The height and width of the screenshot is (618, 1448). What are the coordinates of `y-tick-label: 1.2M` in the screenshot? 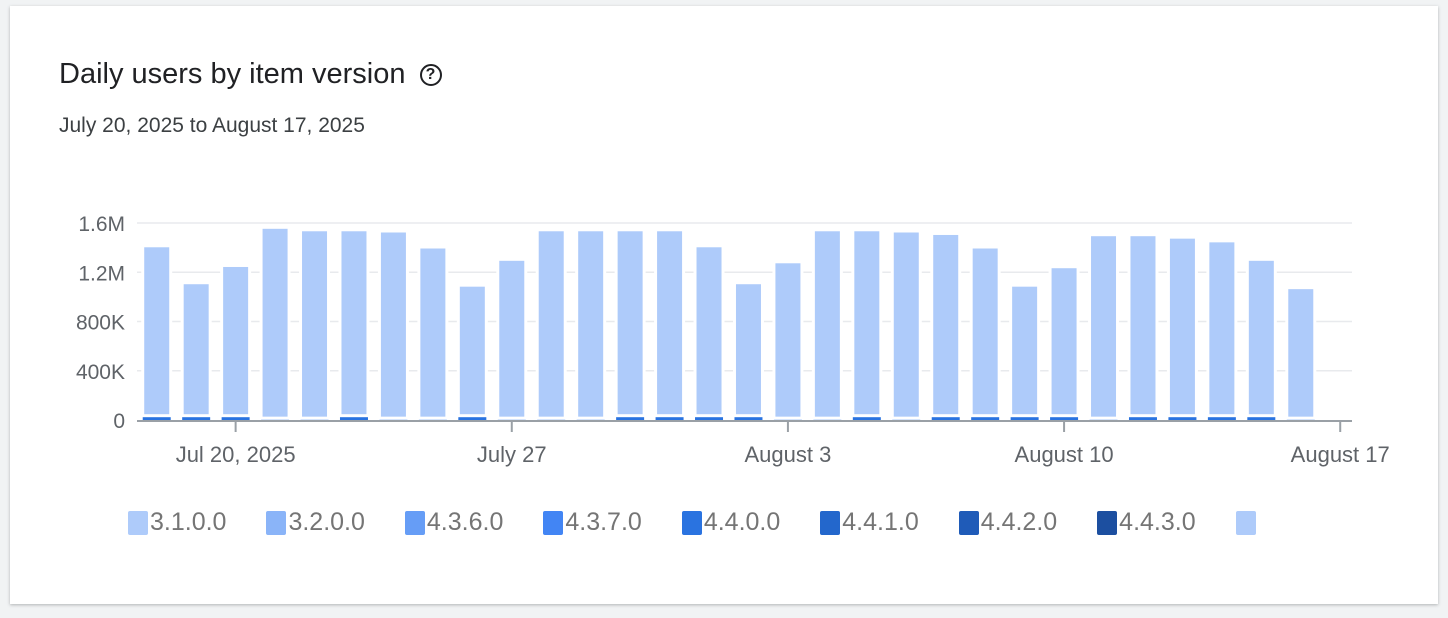 It's located at (101, 273).